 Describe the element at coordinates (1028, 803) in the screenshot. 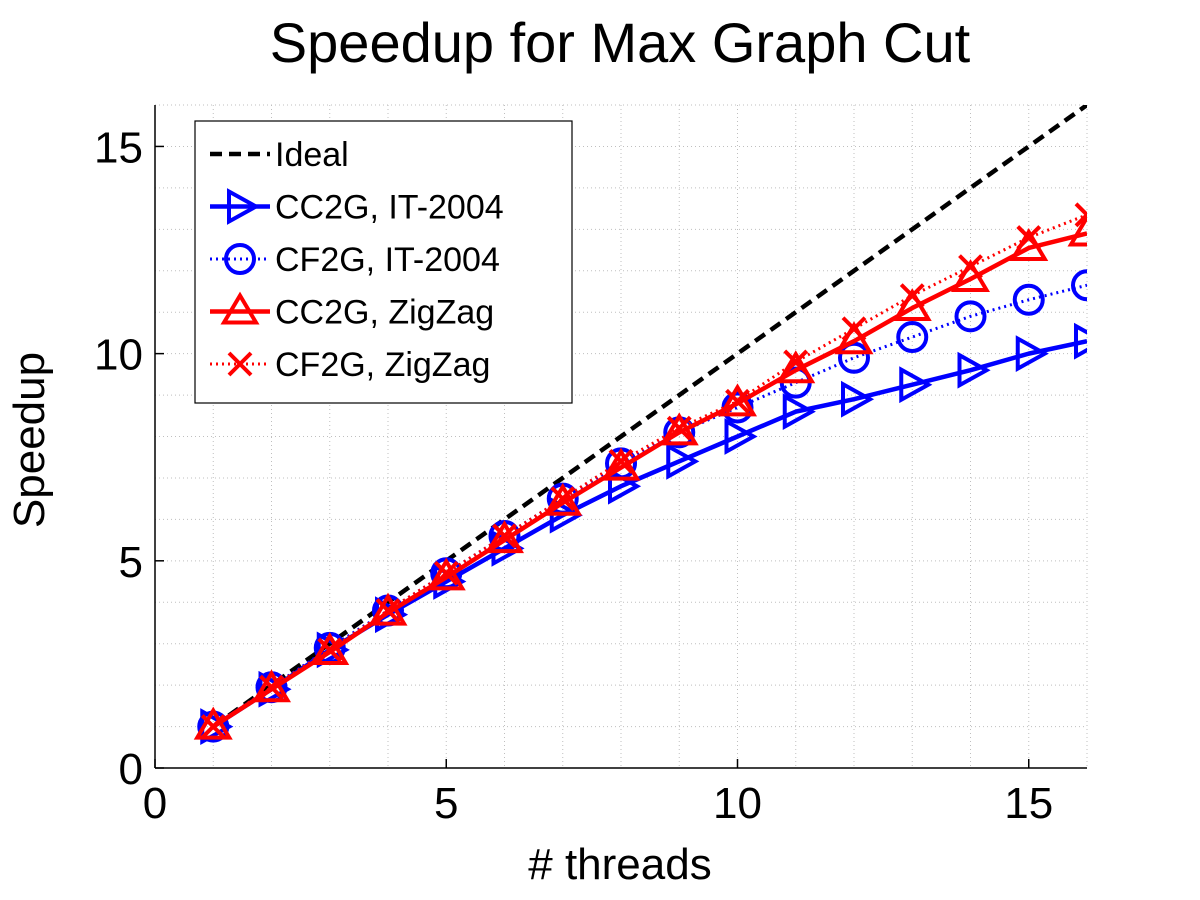

I see `x-tick-label: 15` at that location.